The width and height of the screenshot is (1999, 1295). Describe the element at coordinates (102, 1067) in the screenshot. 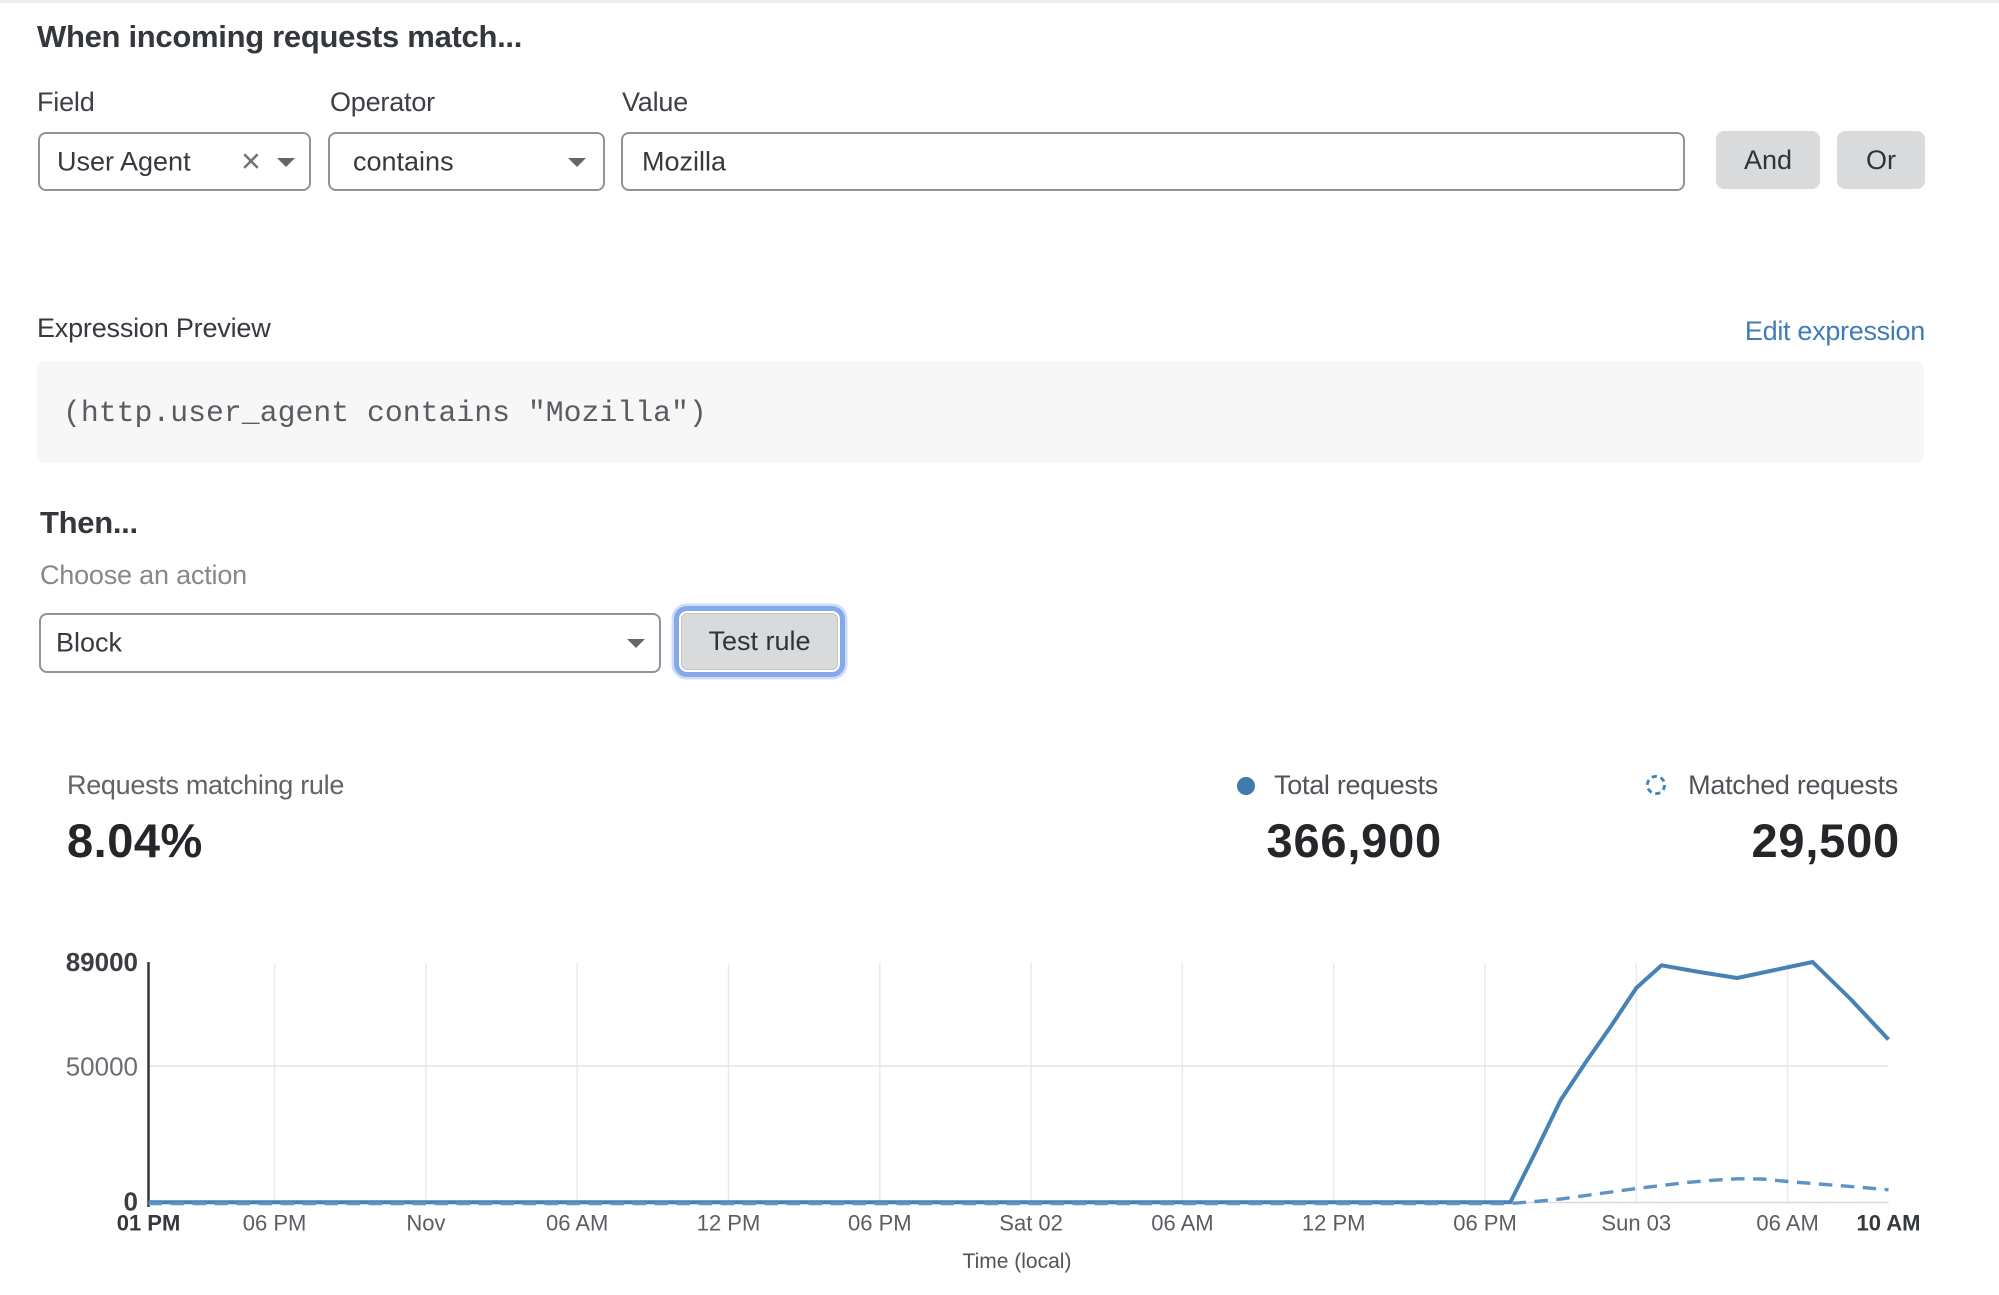

I see `svg-text: 50000` at that location.